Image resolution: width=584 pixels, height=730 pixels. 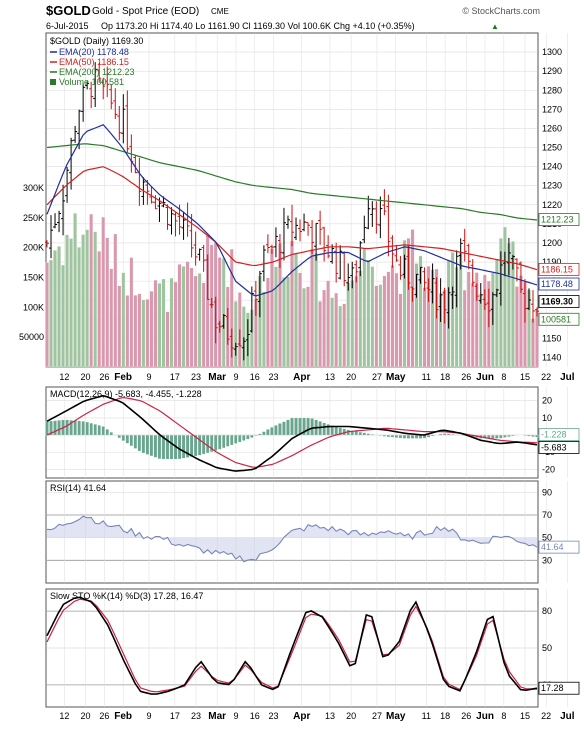 What do you see at coordinates (546, 377) in the screenshot?
I see `price-x-label: 22` at bounding box center [546, 377].